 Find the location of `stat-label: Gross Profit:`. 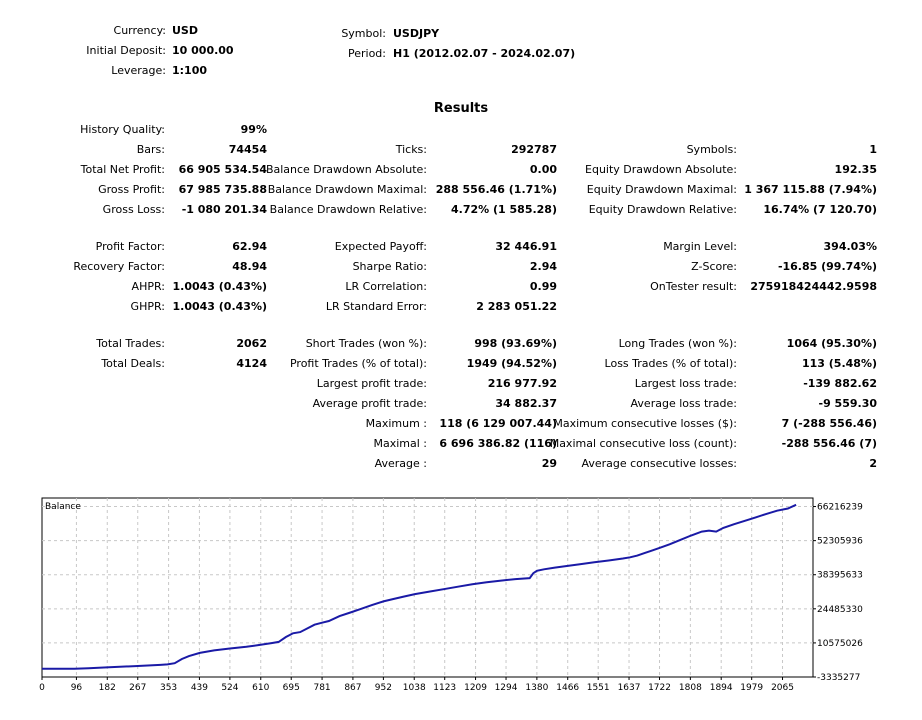

stat-label: Gross Profit: is located at coordinates (131, 189).